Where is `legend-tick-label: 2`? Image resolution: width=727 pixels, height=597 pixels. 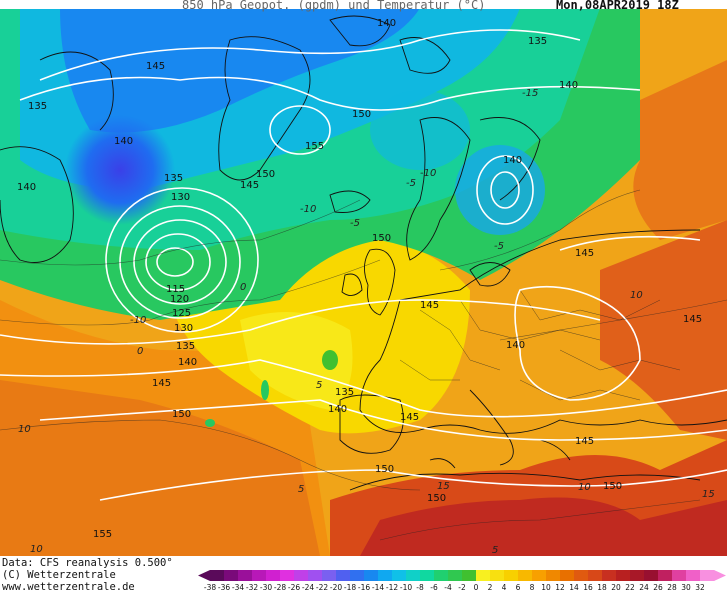
legend-tick-label: 2 is located at coordinates (490, 587).